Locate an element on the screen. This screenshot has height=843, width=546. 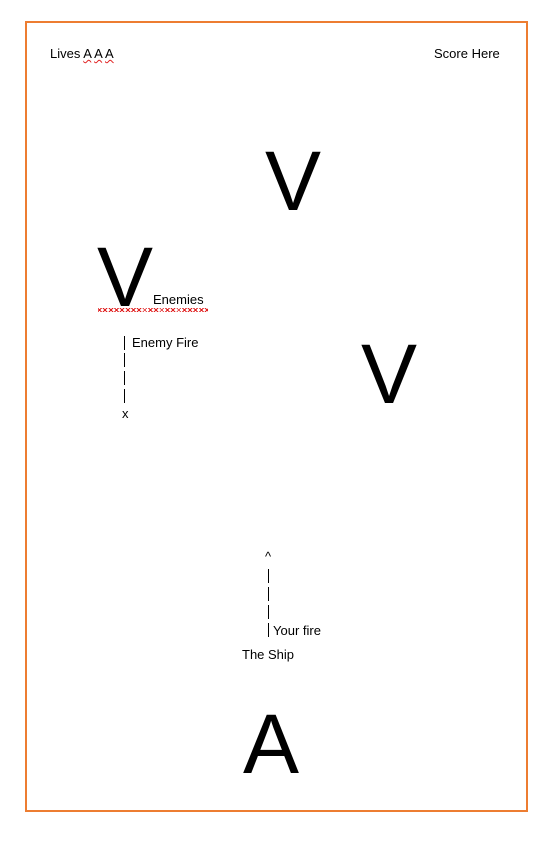
enemy-fire-label: Enemy Fire is located at coordinates (165, 342).